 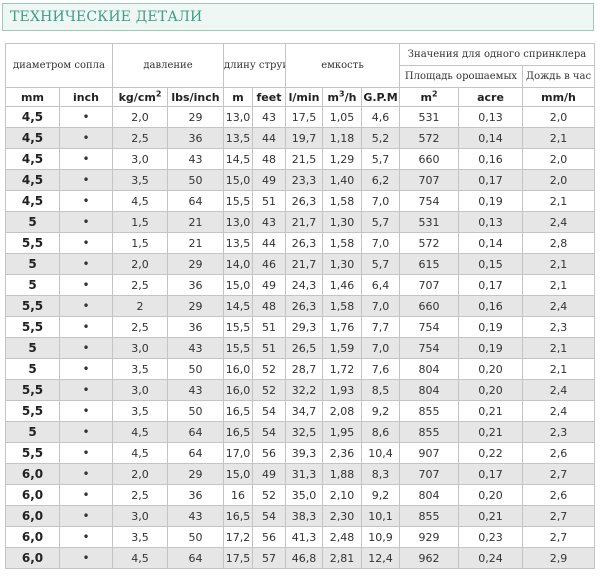 What do you see at coordinates (558, 243) in the screenshot?
I see `cell-rain-mmh: 2,8` at bounding box center [558, 243].